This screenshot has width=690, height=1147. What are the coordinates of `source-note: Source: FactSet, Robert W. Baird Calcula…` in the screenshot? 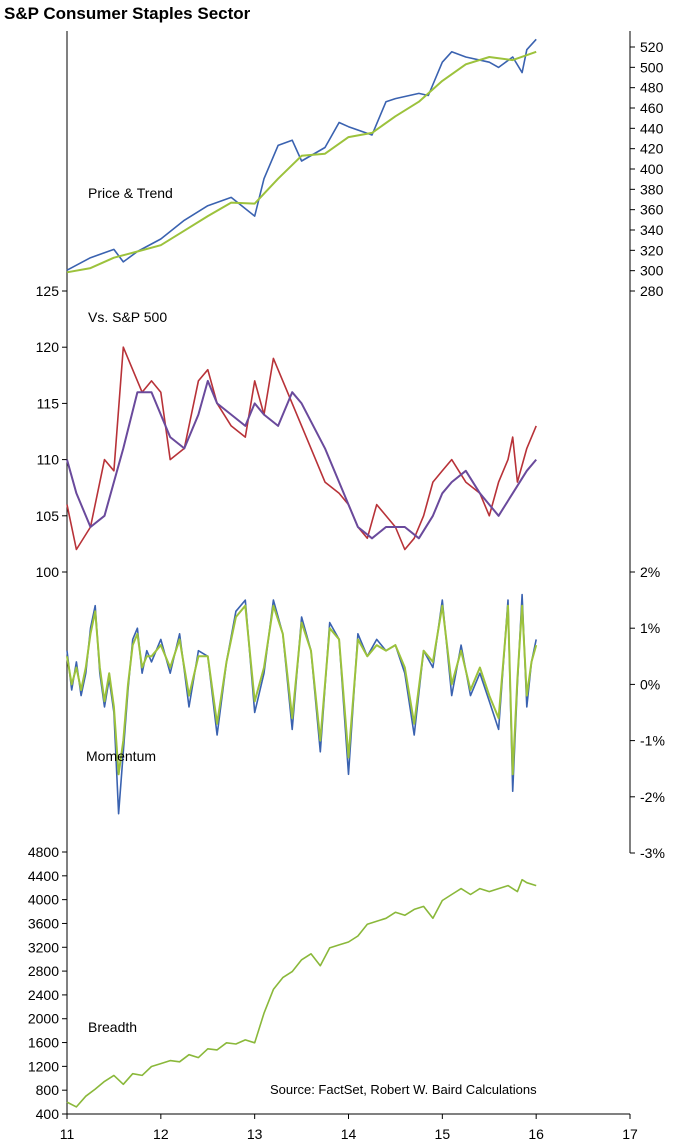 It's located at (403, 1089).